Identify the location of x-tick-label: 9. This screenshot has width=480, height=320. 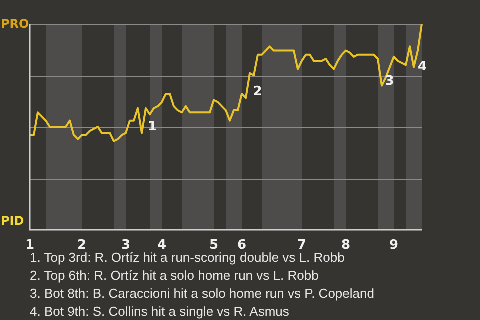
(394, 246).